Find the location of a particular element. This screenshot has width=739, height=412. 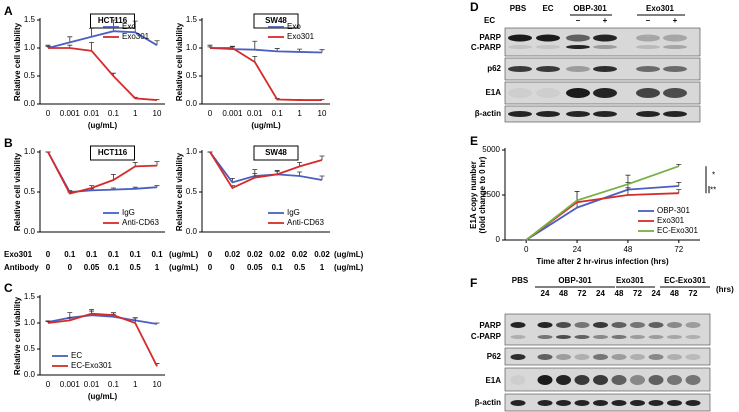

ec-sign: – is located at coordinates (648, 20).